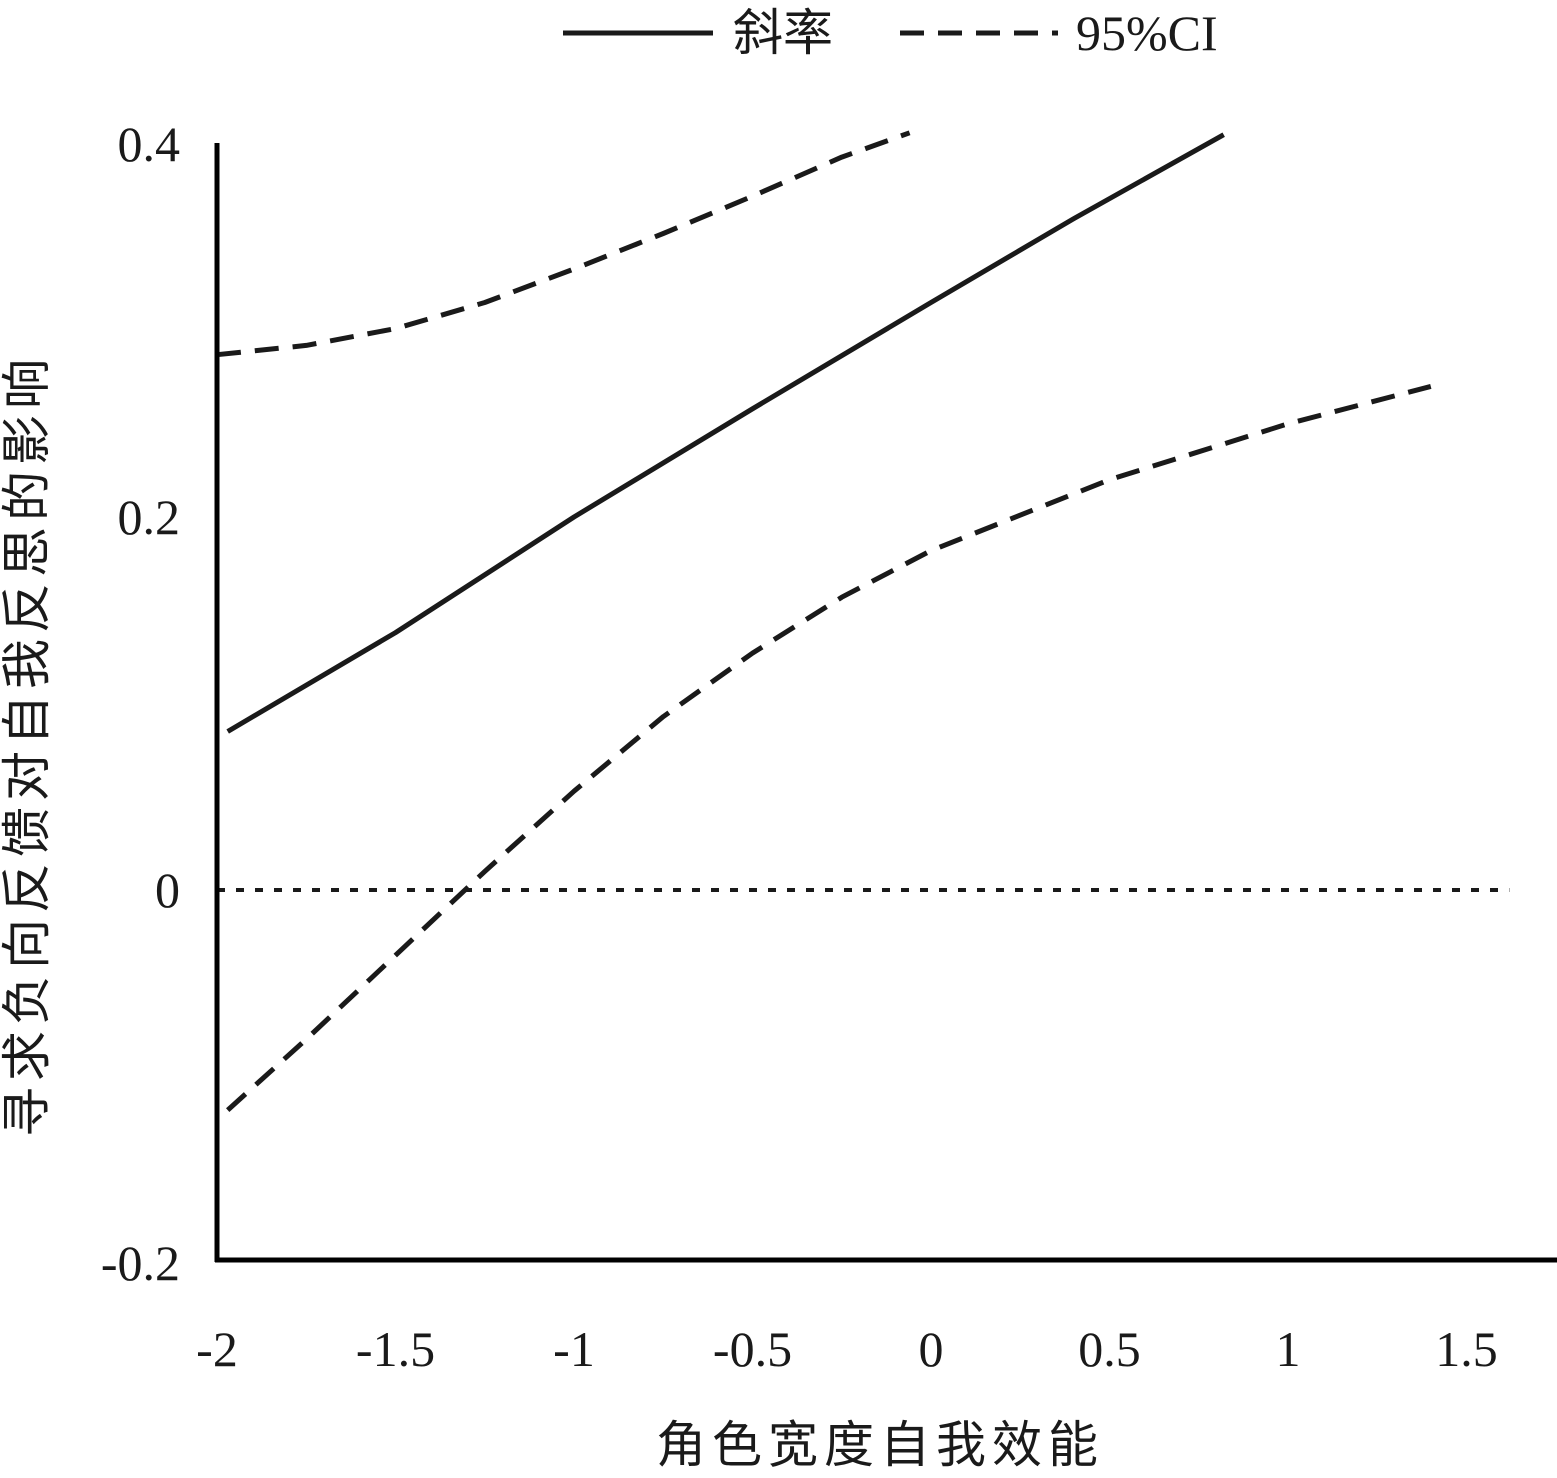  What do you see at coordinates (752, 1349) in the screenshot?
I see `x-tick-label: -0.5` at bounding box center [752, 1349].